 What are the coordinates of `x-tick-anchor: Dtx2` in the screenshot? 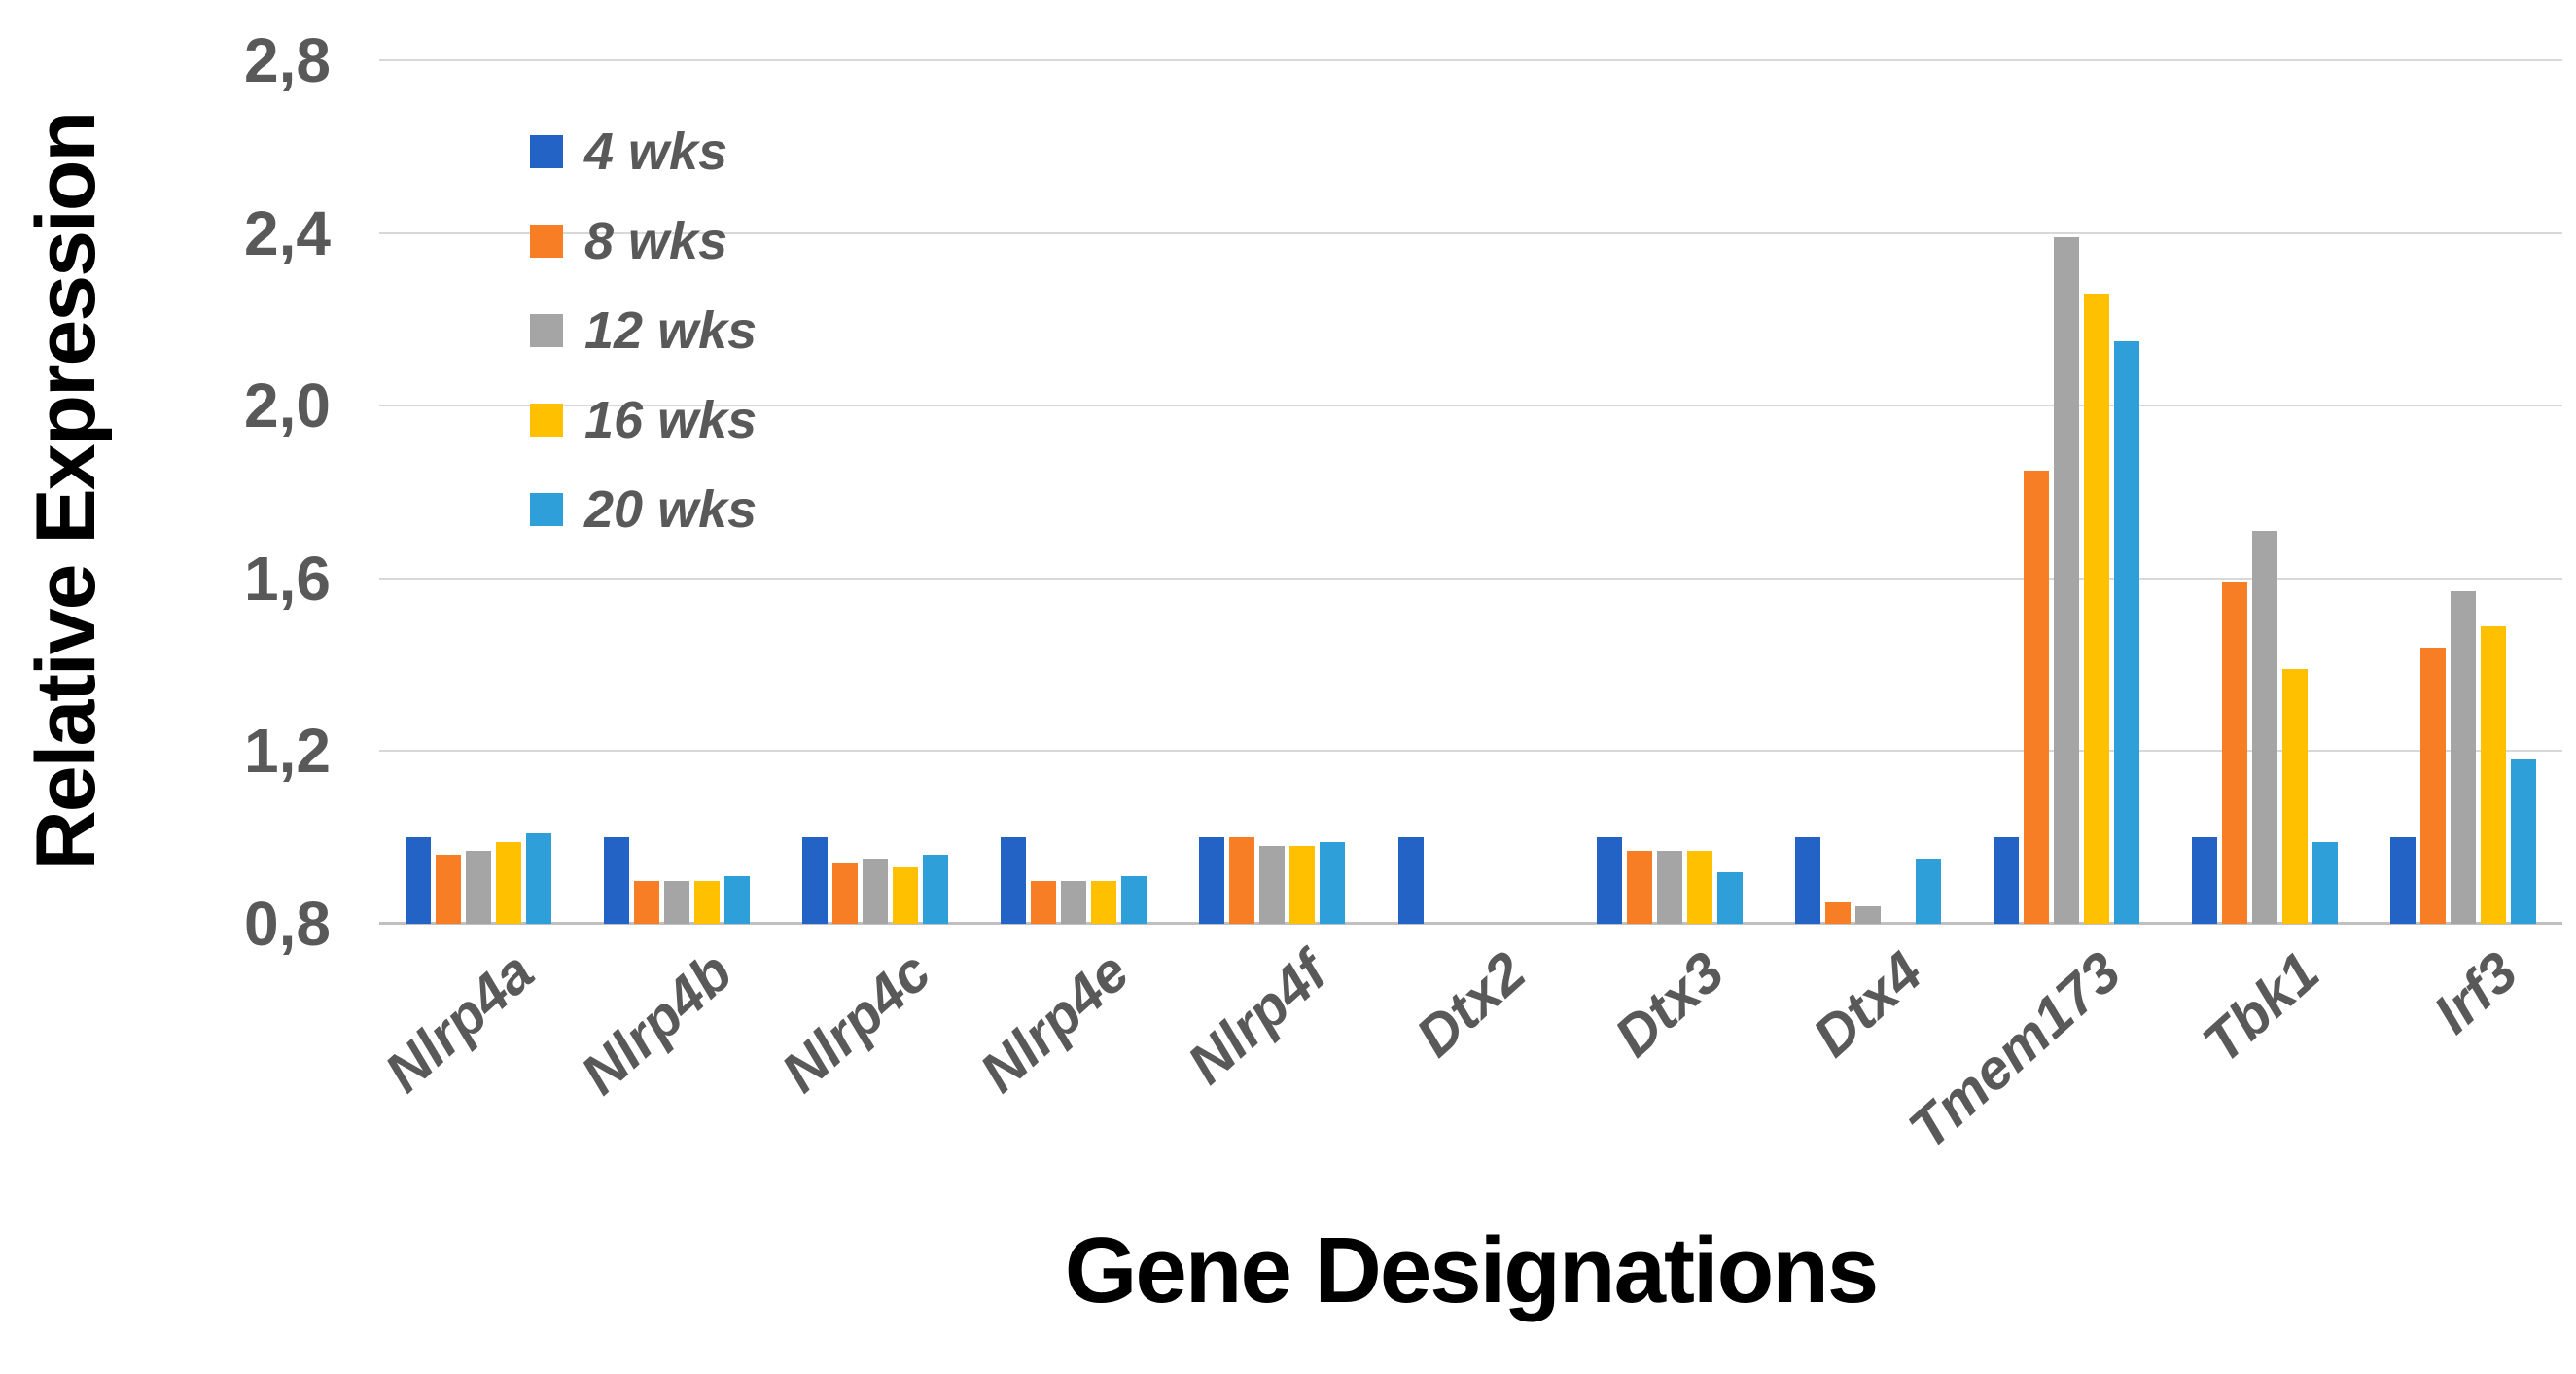 It's located at (1511, 1004).